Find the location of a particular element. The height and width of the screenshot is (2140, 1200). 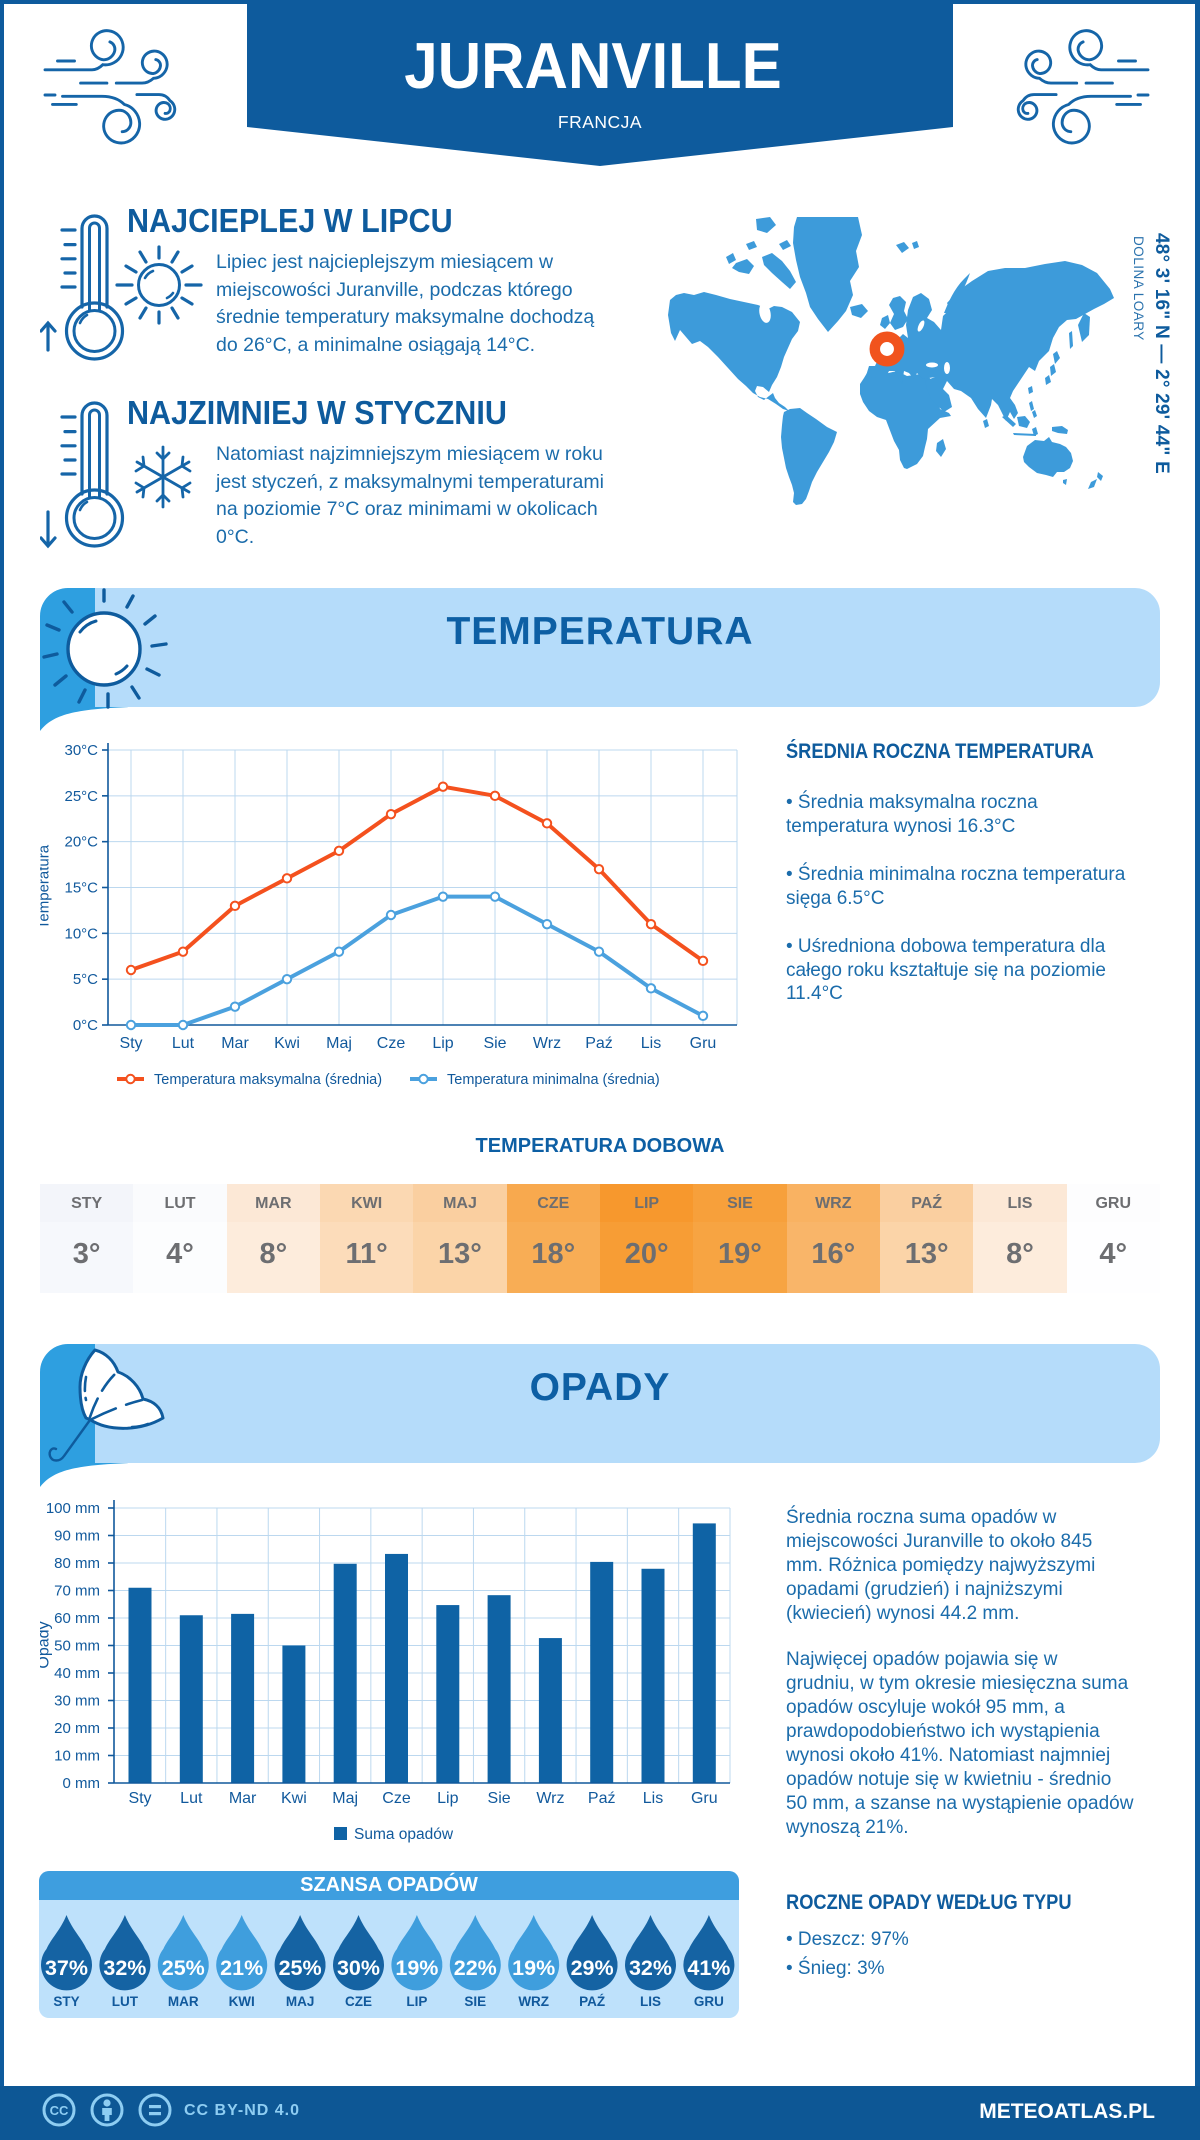

svg-text: Opady is located at coordinates (46, 1644).